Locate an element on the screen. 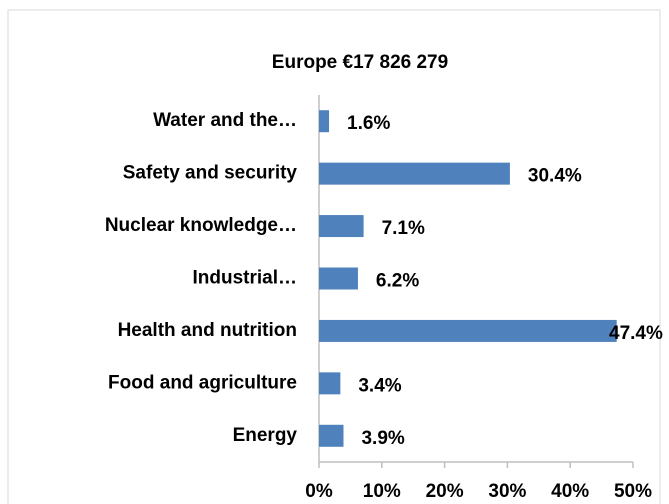 The image size is (669, 504). x-tick-label: 10% is located at coordinates (382, 491).